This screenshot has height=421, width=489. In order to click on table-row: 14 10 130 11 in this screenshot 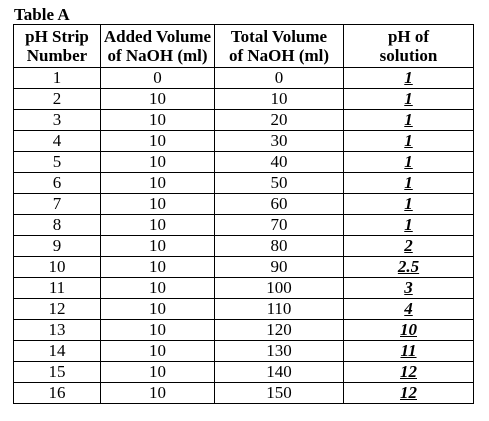, I will do `click(243, 351)`.